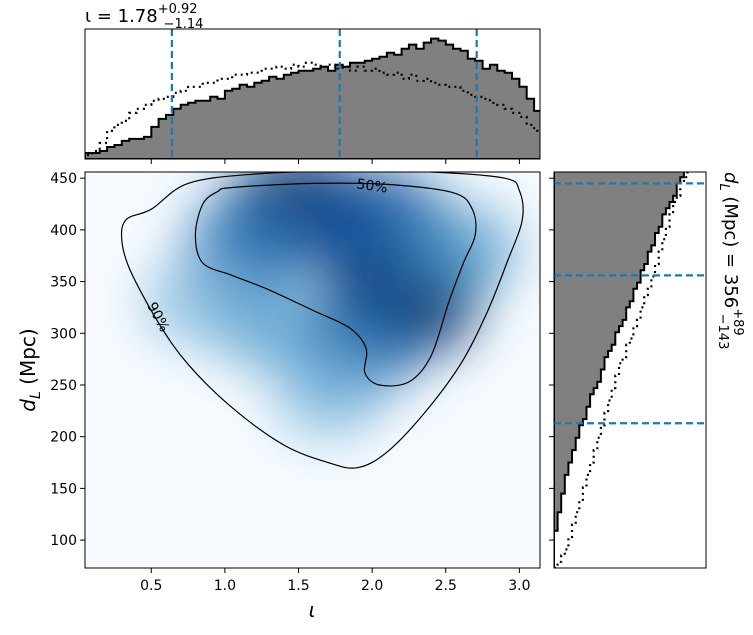 This screenshot has width=753, height=635. What do you see at coordinates (30, 369) in the screenshot?
I see `y-axis-label: dL (Mpc)` at bounding box center [30, 369].